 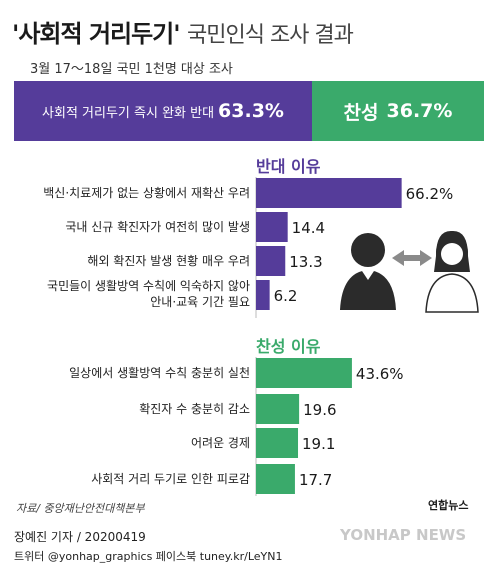 I want to click on support-value-label-1: 43.6%, so click(x=380, y=374).